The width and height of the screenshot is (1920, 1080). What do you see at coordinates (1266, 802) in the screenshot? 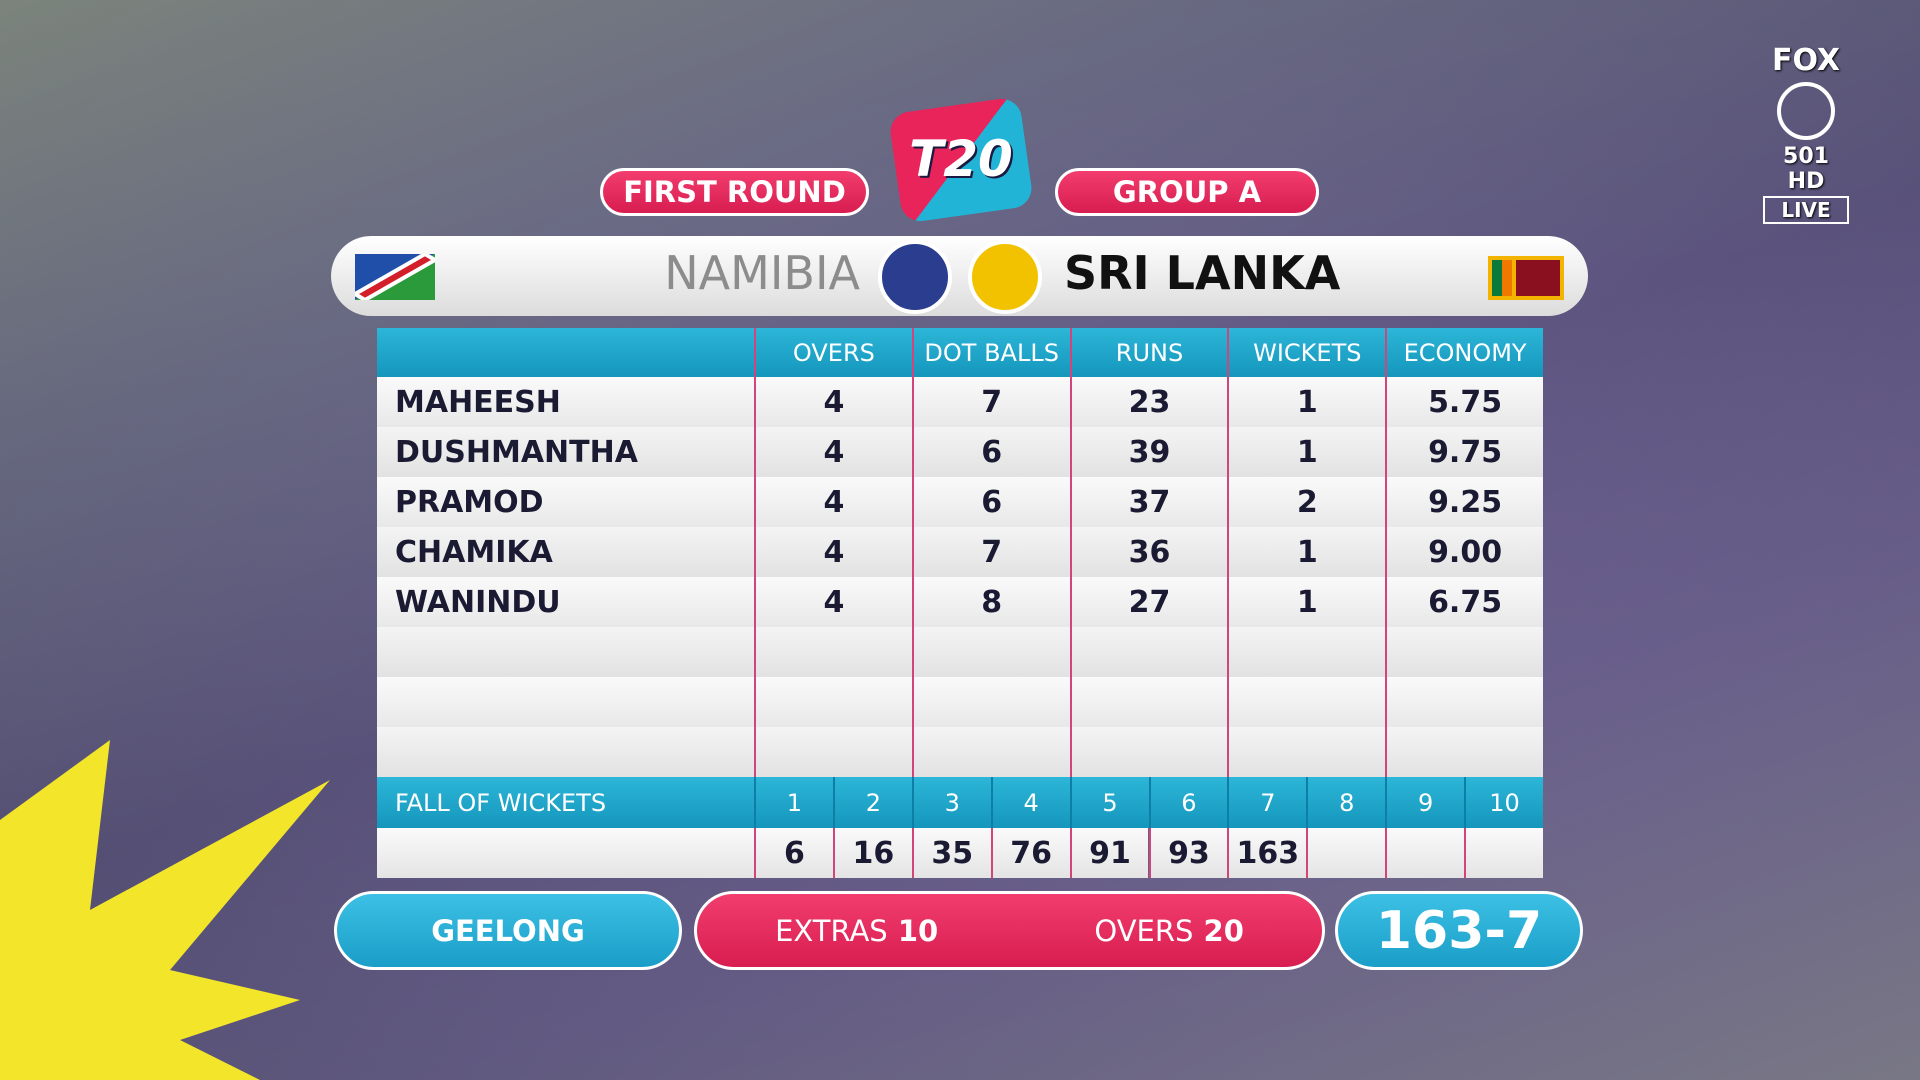
I see `fow-wicket: 7` at bounding box center [1266, 802].